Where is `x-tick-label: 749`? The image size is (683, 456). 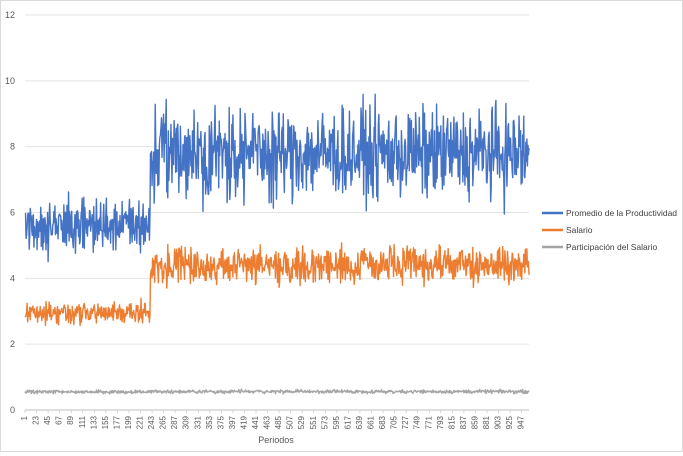
x-tick-label: 749 is located at coordinates (417, 422).